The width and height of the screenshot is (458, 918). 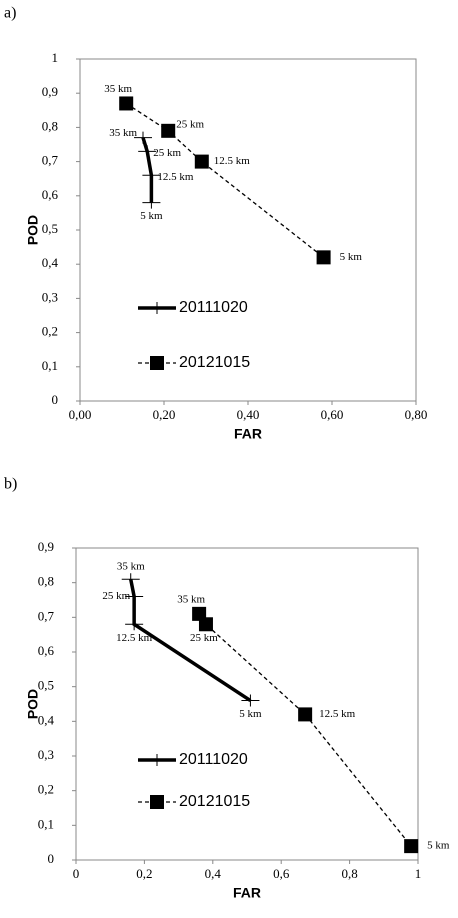 I want to click on x-tick-label: 1, so click(x=418, y=873).